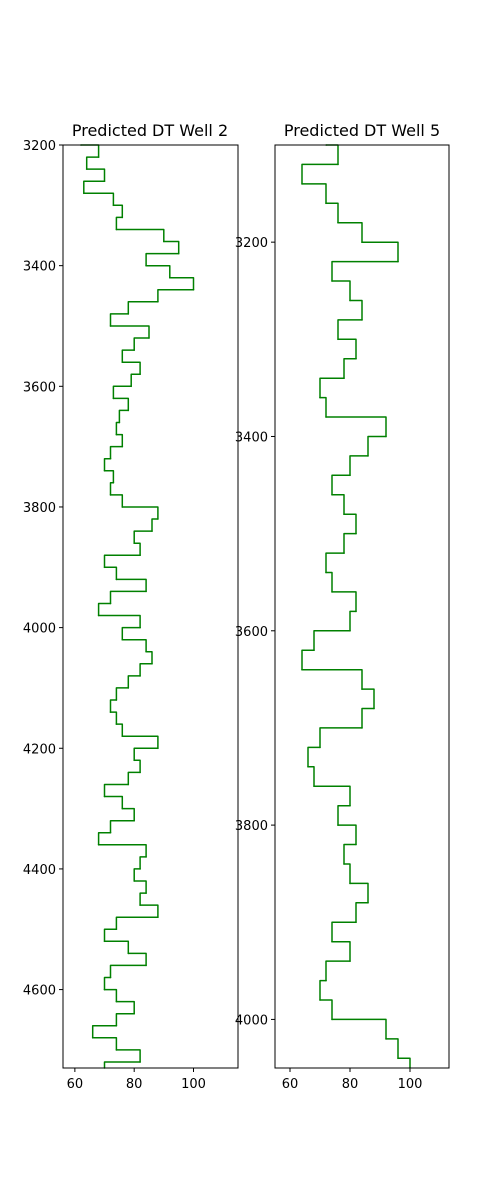  What do you see at coordinates (39, 749) in the screenshot?
I see `y-tick-label: 4200` at bounding box center [39, 749].